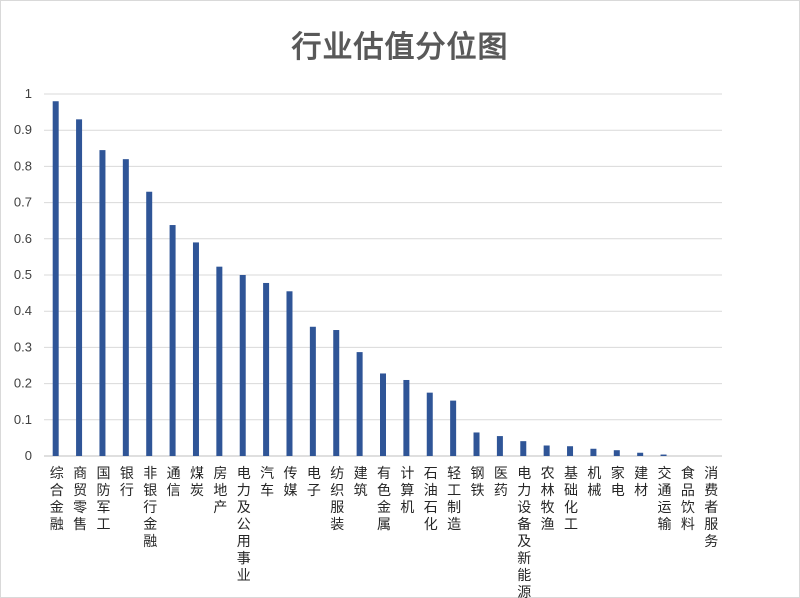  I want to click on x-tick-label: 通信, so click(174, 482).